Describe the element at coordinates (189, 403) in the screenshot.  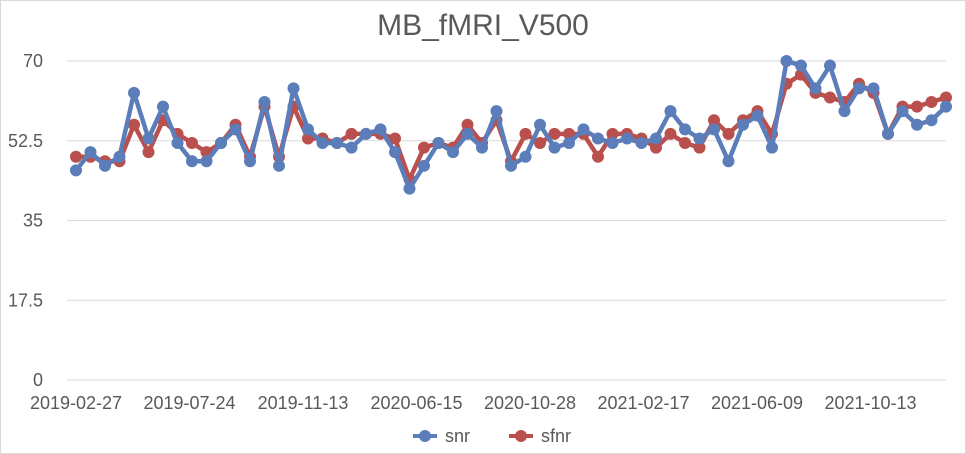
I see `x-tick-label: 2019-07-24` at that location.